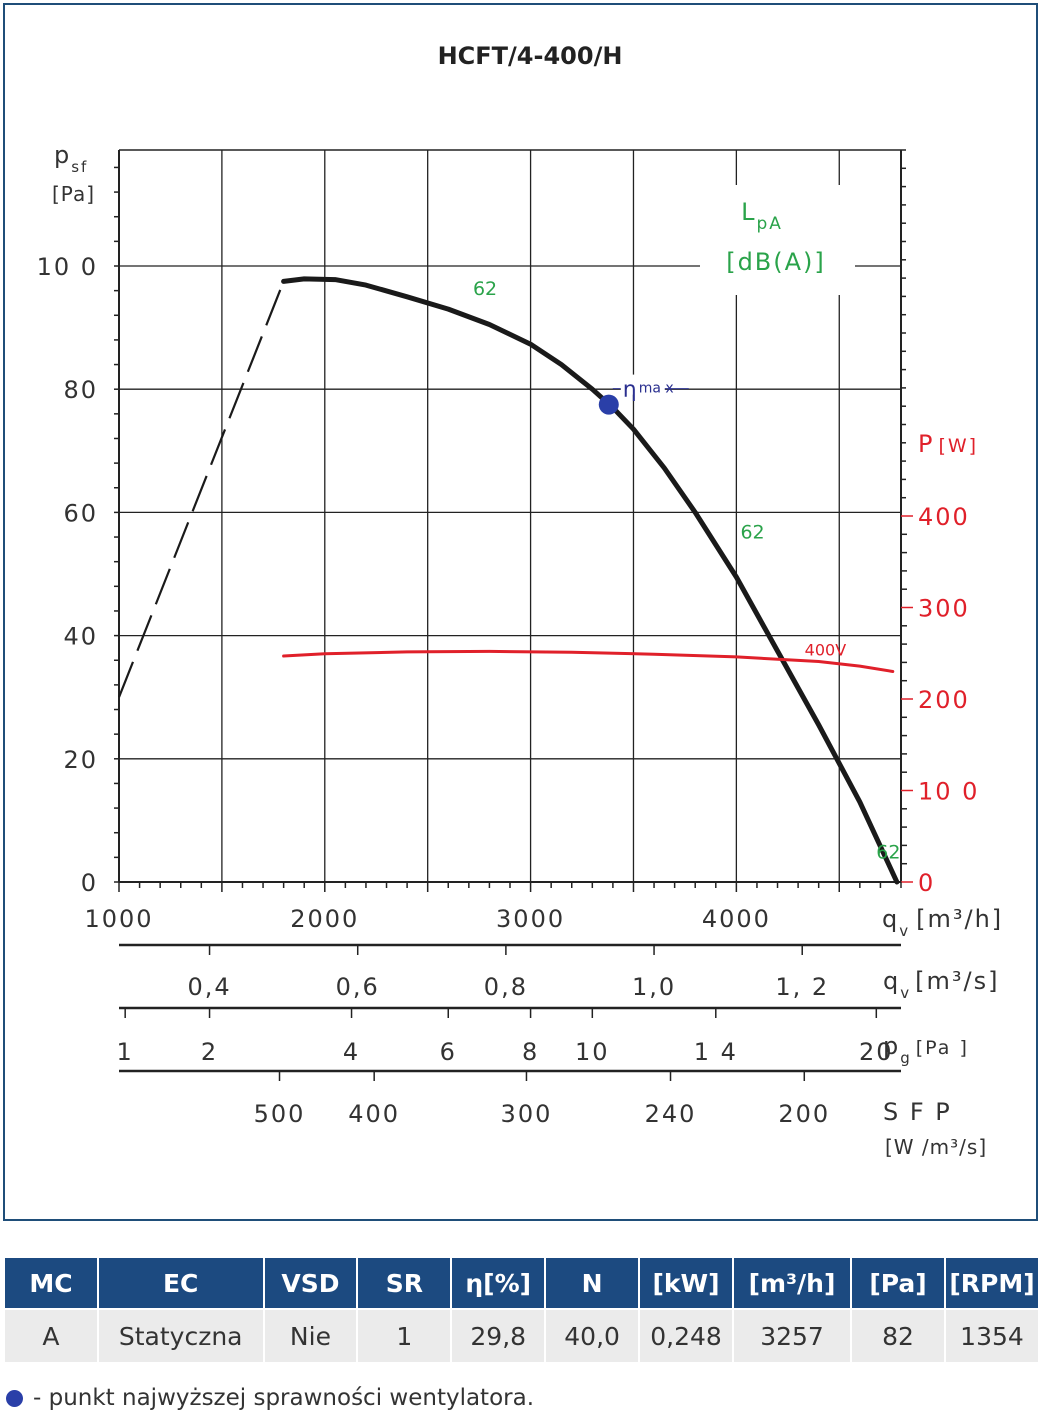 Image resolution: width=1045 pixels, height=1415 pixels. What do you see at coordinates (762, 216) in the screenshot?
I see `noise-label-title: LpA` at bounding box center [762, 216].